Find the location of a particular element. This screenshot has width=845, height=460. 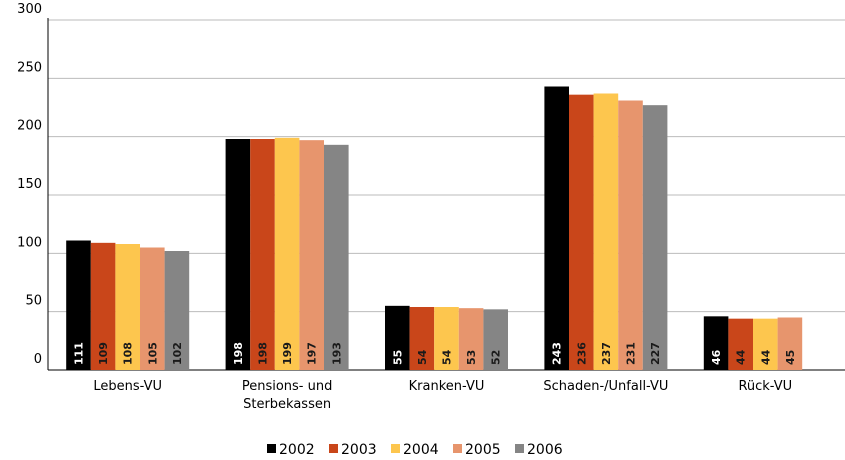

data-label: 52 is located at coordinates (496, 357).